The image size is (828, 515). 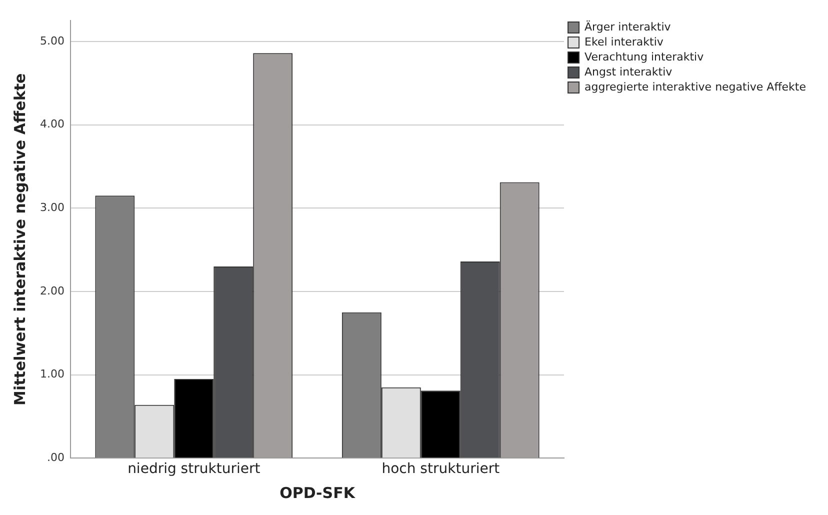 What do you see at coordinates (52, 124) in the screenshot?
I see `y-tick-label: 4.00` at bounding box center [52, 124].